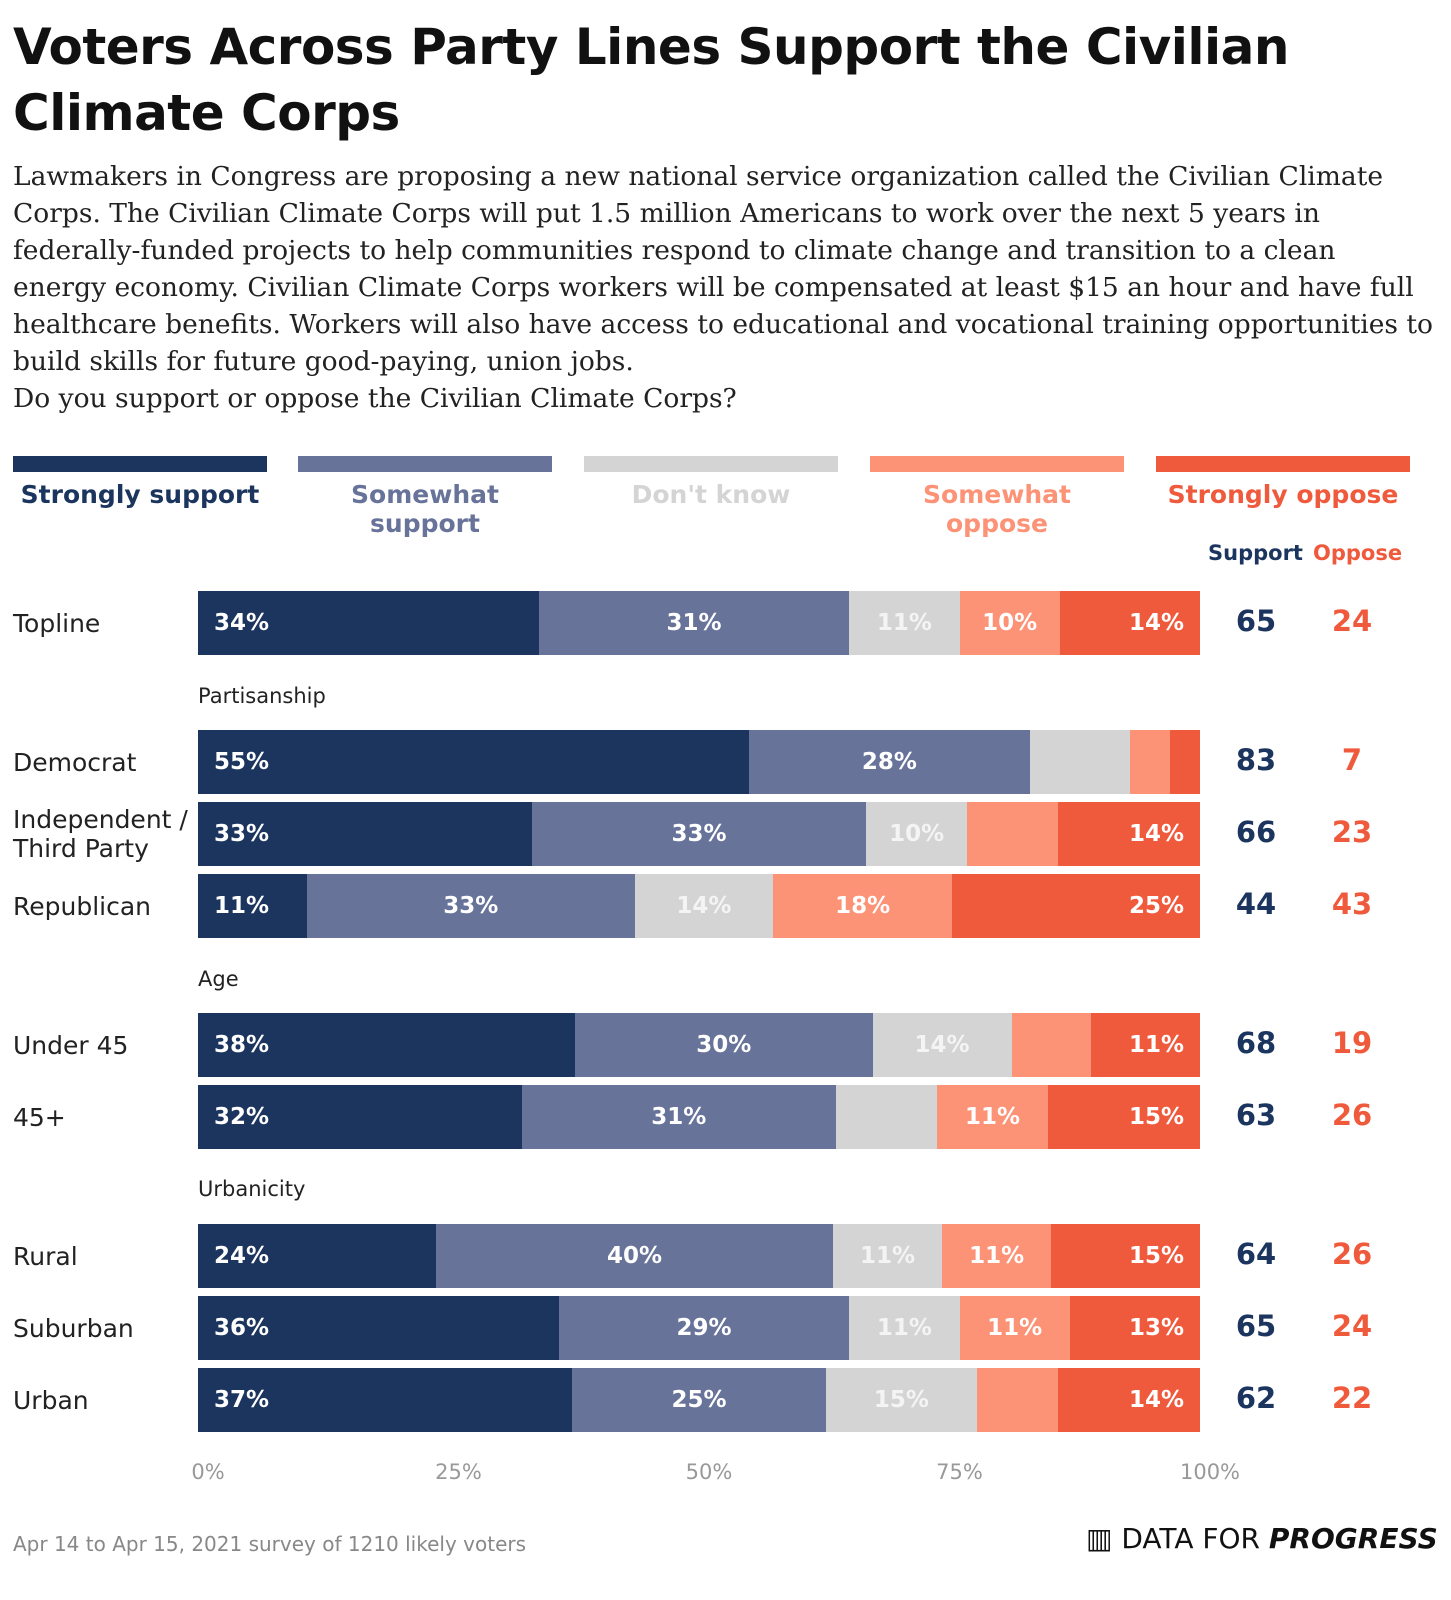  What do you see at coordinates (1010, 623) in the screenshot?
I see `data-label: 10%` at bounding box center [1010, 623].